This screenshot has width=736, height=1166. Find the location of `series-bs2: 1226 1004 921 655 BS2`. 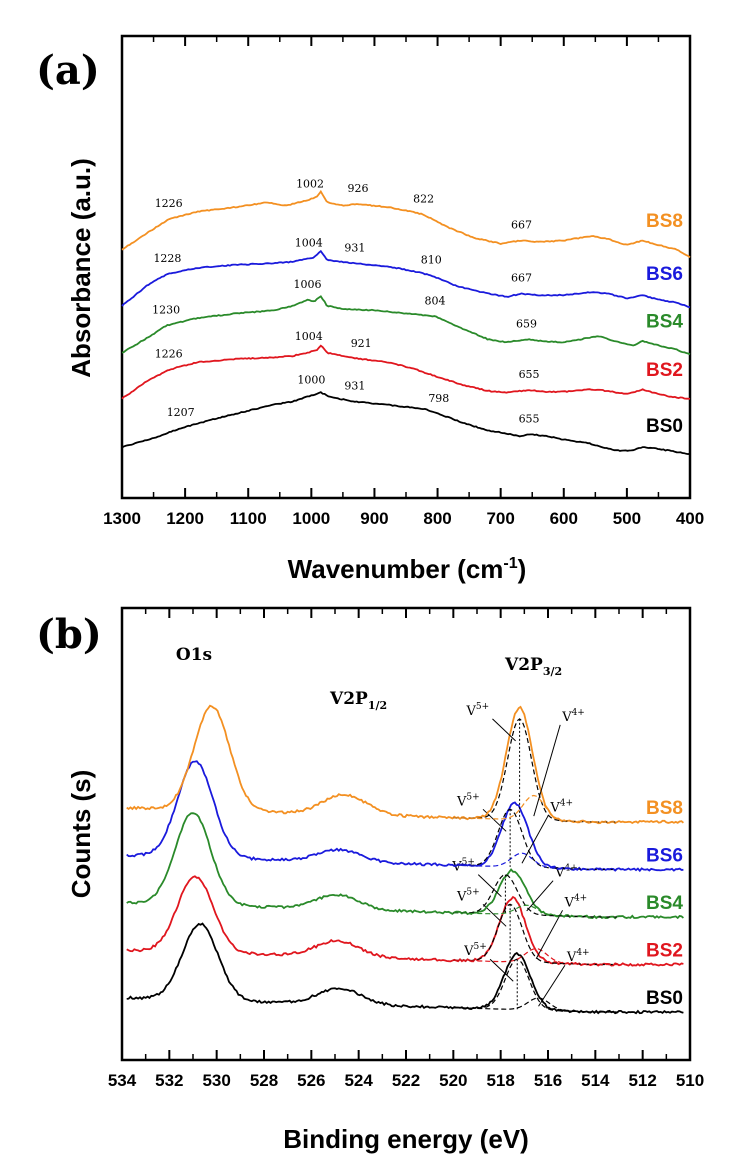

series-bs2: 1226 1004 921 655 BS2 is located at coordinates (406, 365).